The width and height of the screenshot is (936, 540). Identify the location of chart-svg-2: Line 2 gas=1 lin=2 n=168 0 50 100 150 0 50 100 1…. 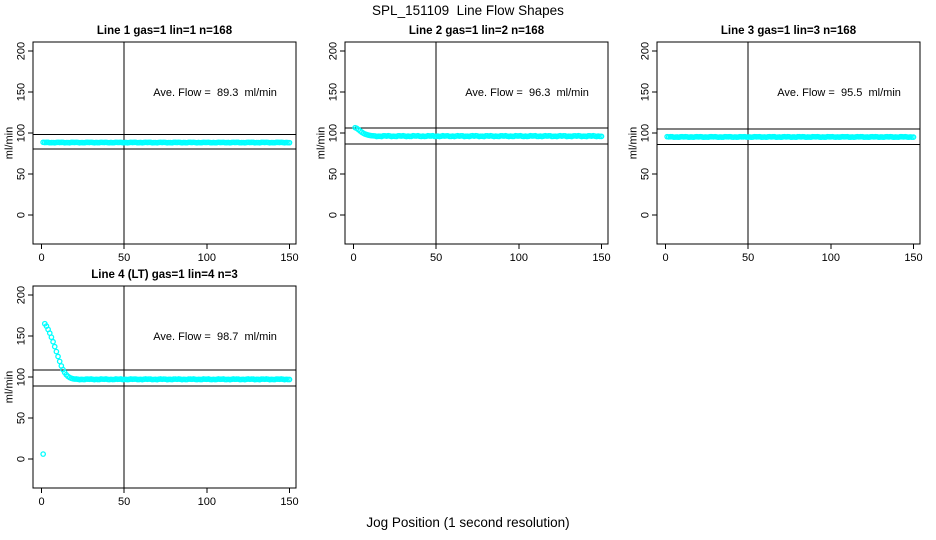
(463, 144).